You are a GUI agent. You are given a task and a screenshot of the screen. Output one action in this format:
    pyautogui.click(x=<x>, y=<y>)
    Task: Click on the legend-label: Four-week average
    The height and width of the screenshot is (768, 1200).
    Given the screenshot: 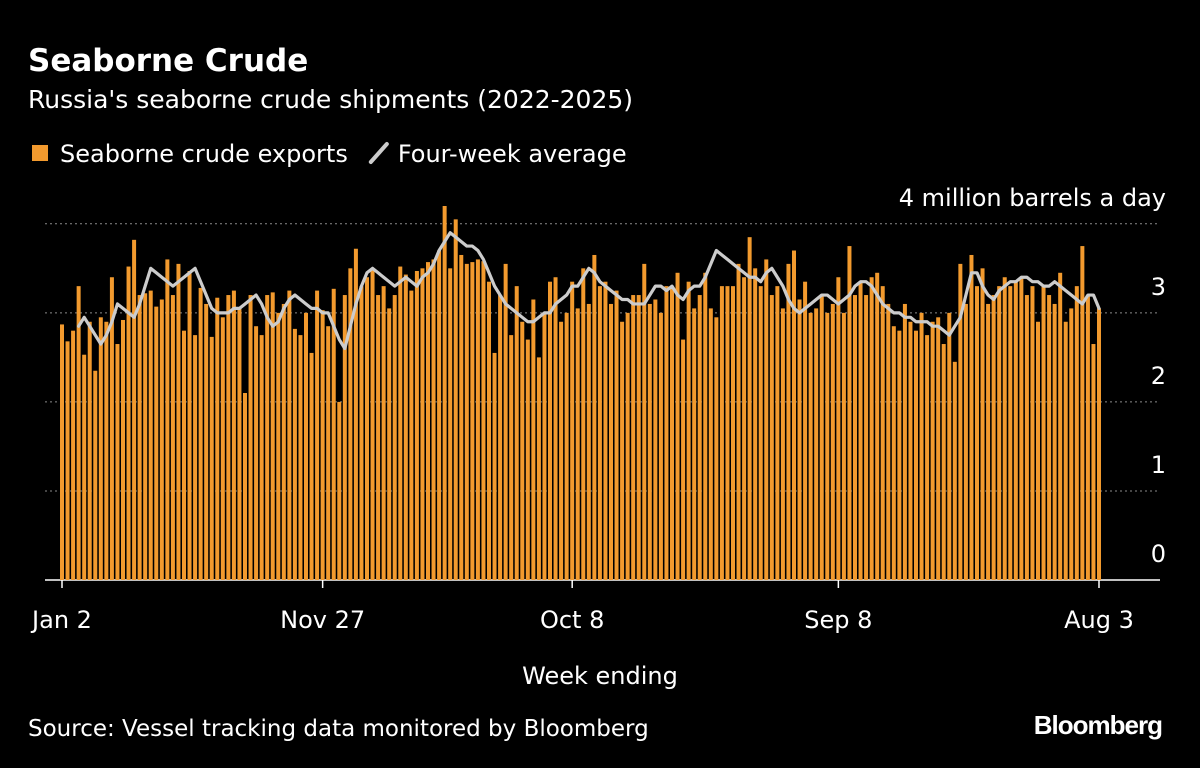 What is the action you would take?
    pyautogui.click(x=512, y=154)
    